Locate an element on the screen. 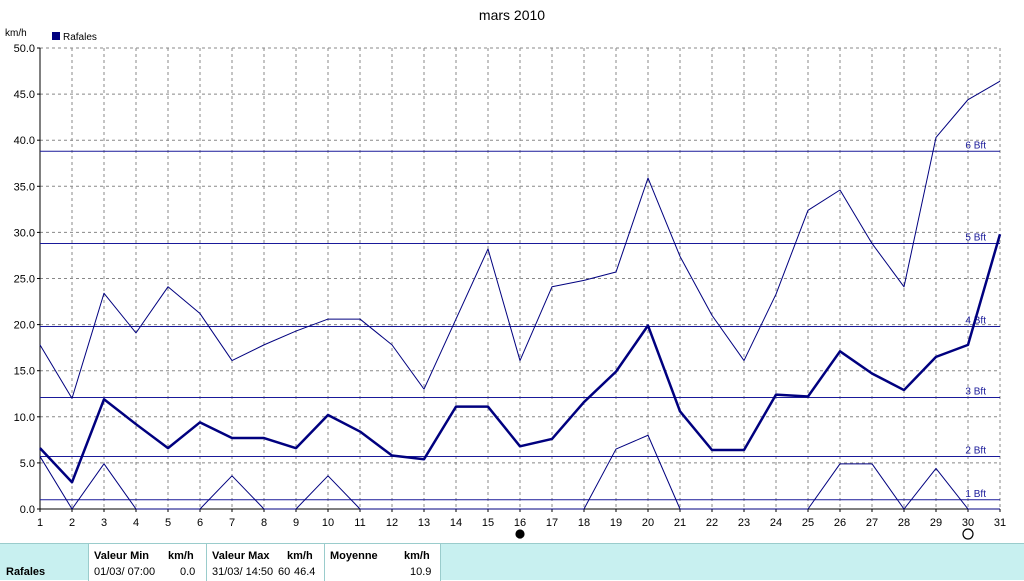 Image resolution: width=1024 pixels, height=581 pixels. y-tick-label: 45.0 is located at coordinates (24, 95).